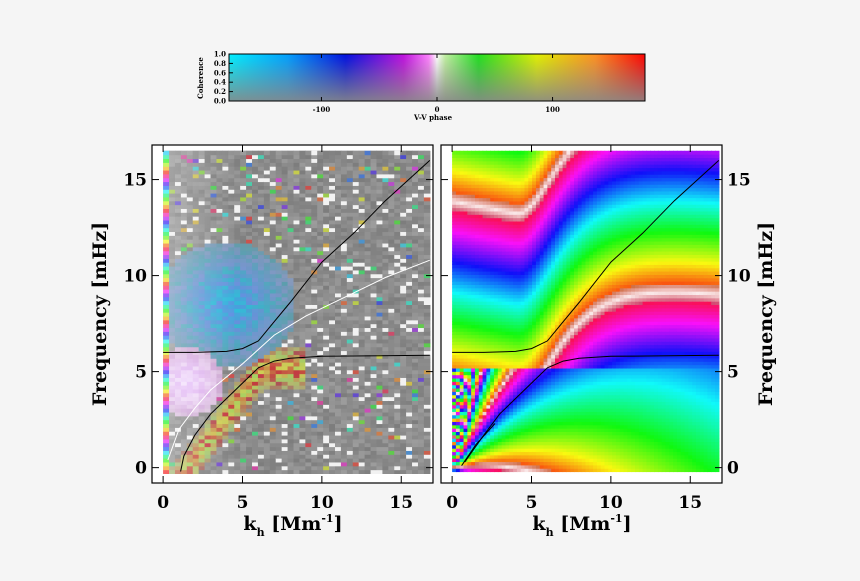 The height and width of the screenshot is (581, 860). Describe the element at coordinates (261, 532) in the screenshot. I see `left-xlabel-sub: h` at that location.